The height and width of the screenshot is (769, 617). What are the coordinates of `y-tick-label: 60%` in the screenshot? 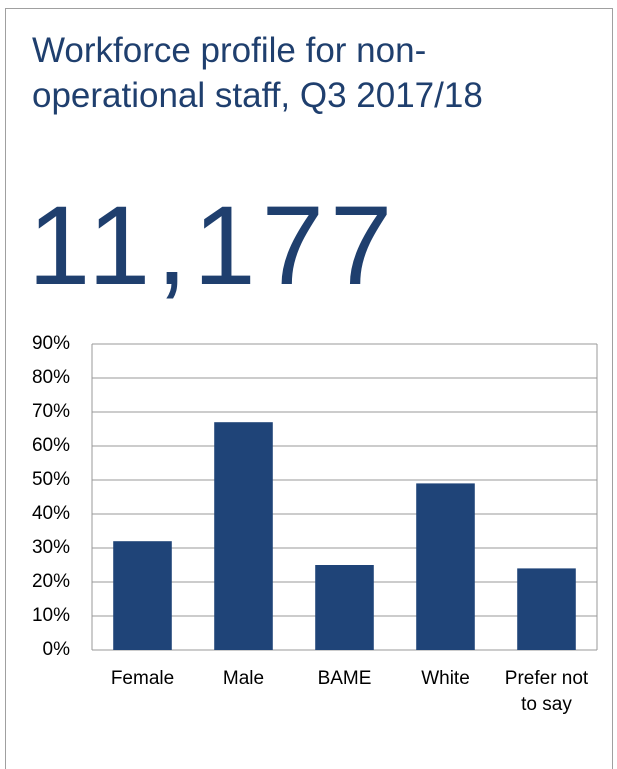 It's located at (51, 445).